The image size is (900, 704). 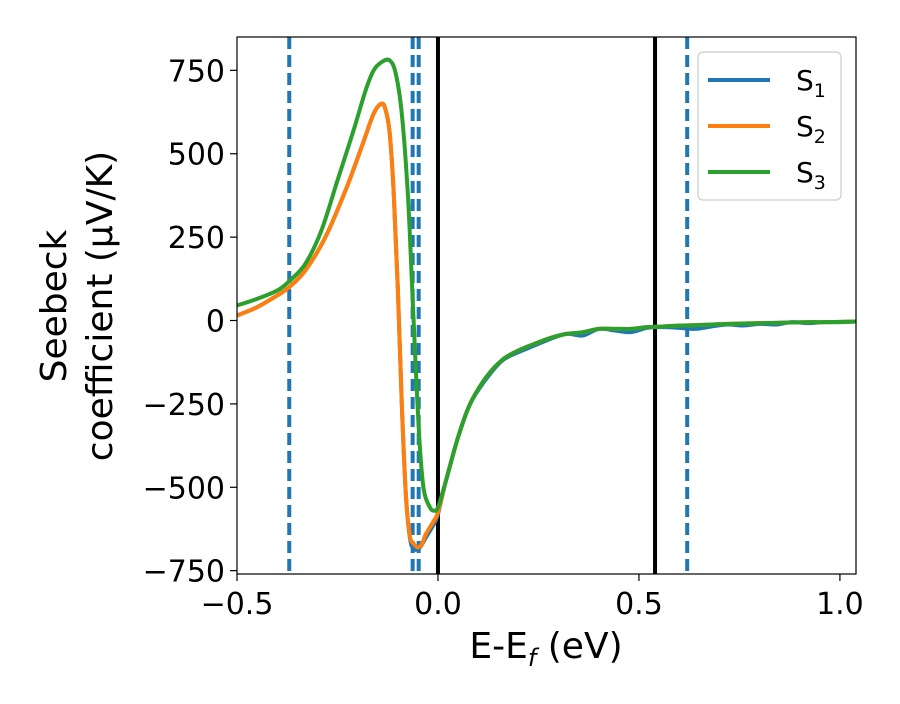 I want to click on legend-label-S1: S1, so click(x=811, y=83).